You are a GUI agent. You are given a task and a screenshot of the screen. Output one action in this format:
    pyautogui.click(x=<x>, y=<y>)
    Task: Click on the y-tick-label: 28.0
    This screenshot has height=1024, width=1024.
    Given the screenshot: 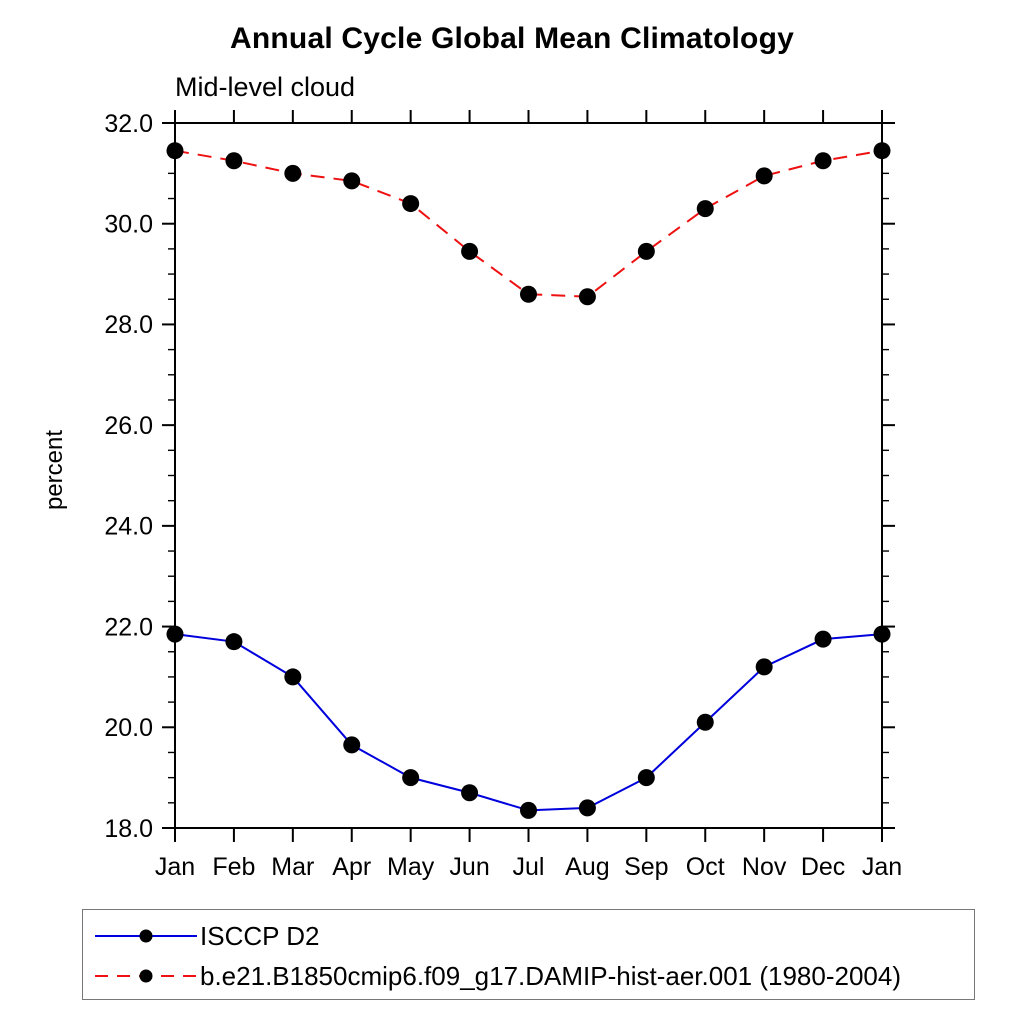 What is the action you would take?
    pyautogui.click(x=128, y=325)
    